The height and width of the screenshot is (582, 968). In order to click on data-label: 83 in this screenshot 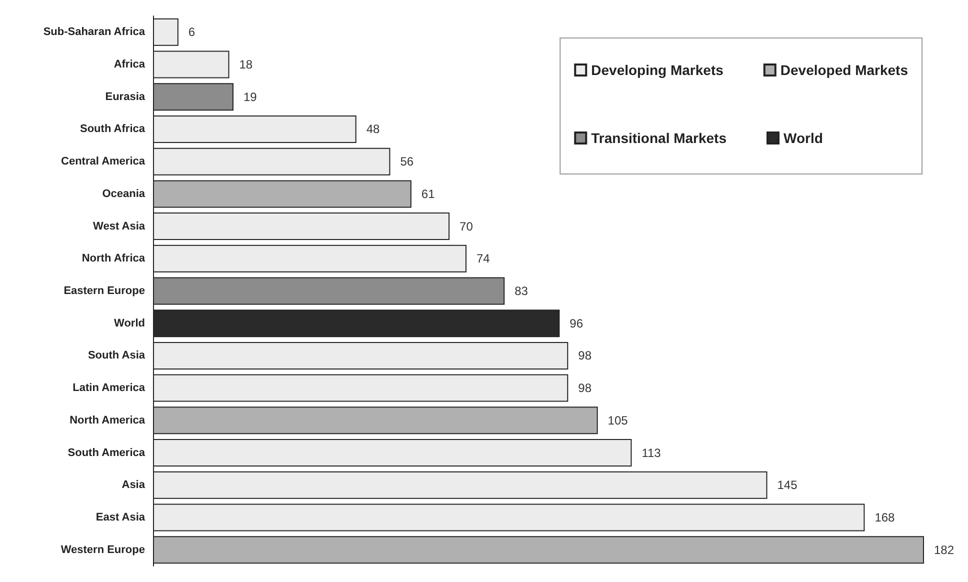, I will do `click(521, 291)`.